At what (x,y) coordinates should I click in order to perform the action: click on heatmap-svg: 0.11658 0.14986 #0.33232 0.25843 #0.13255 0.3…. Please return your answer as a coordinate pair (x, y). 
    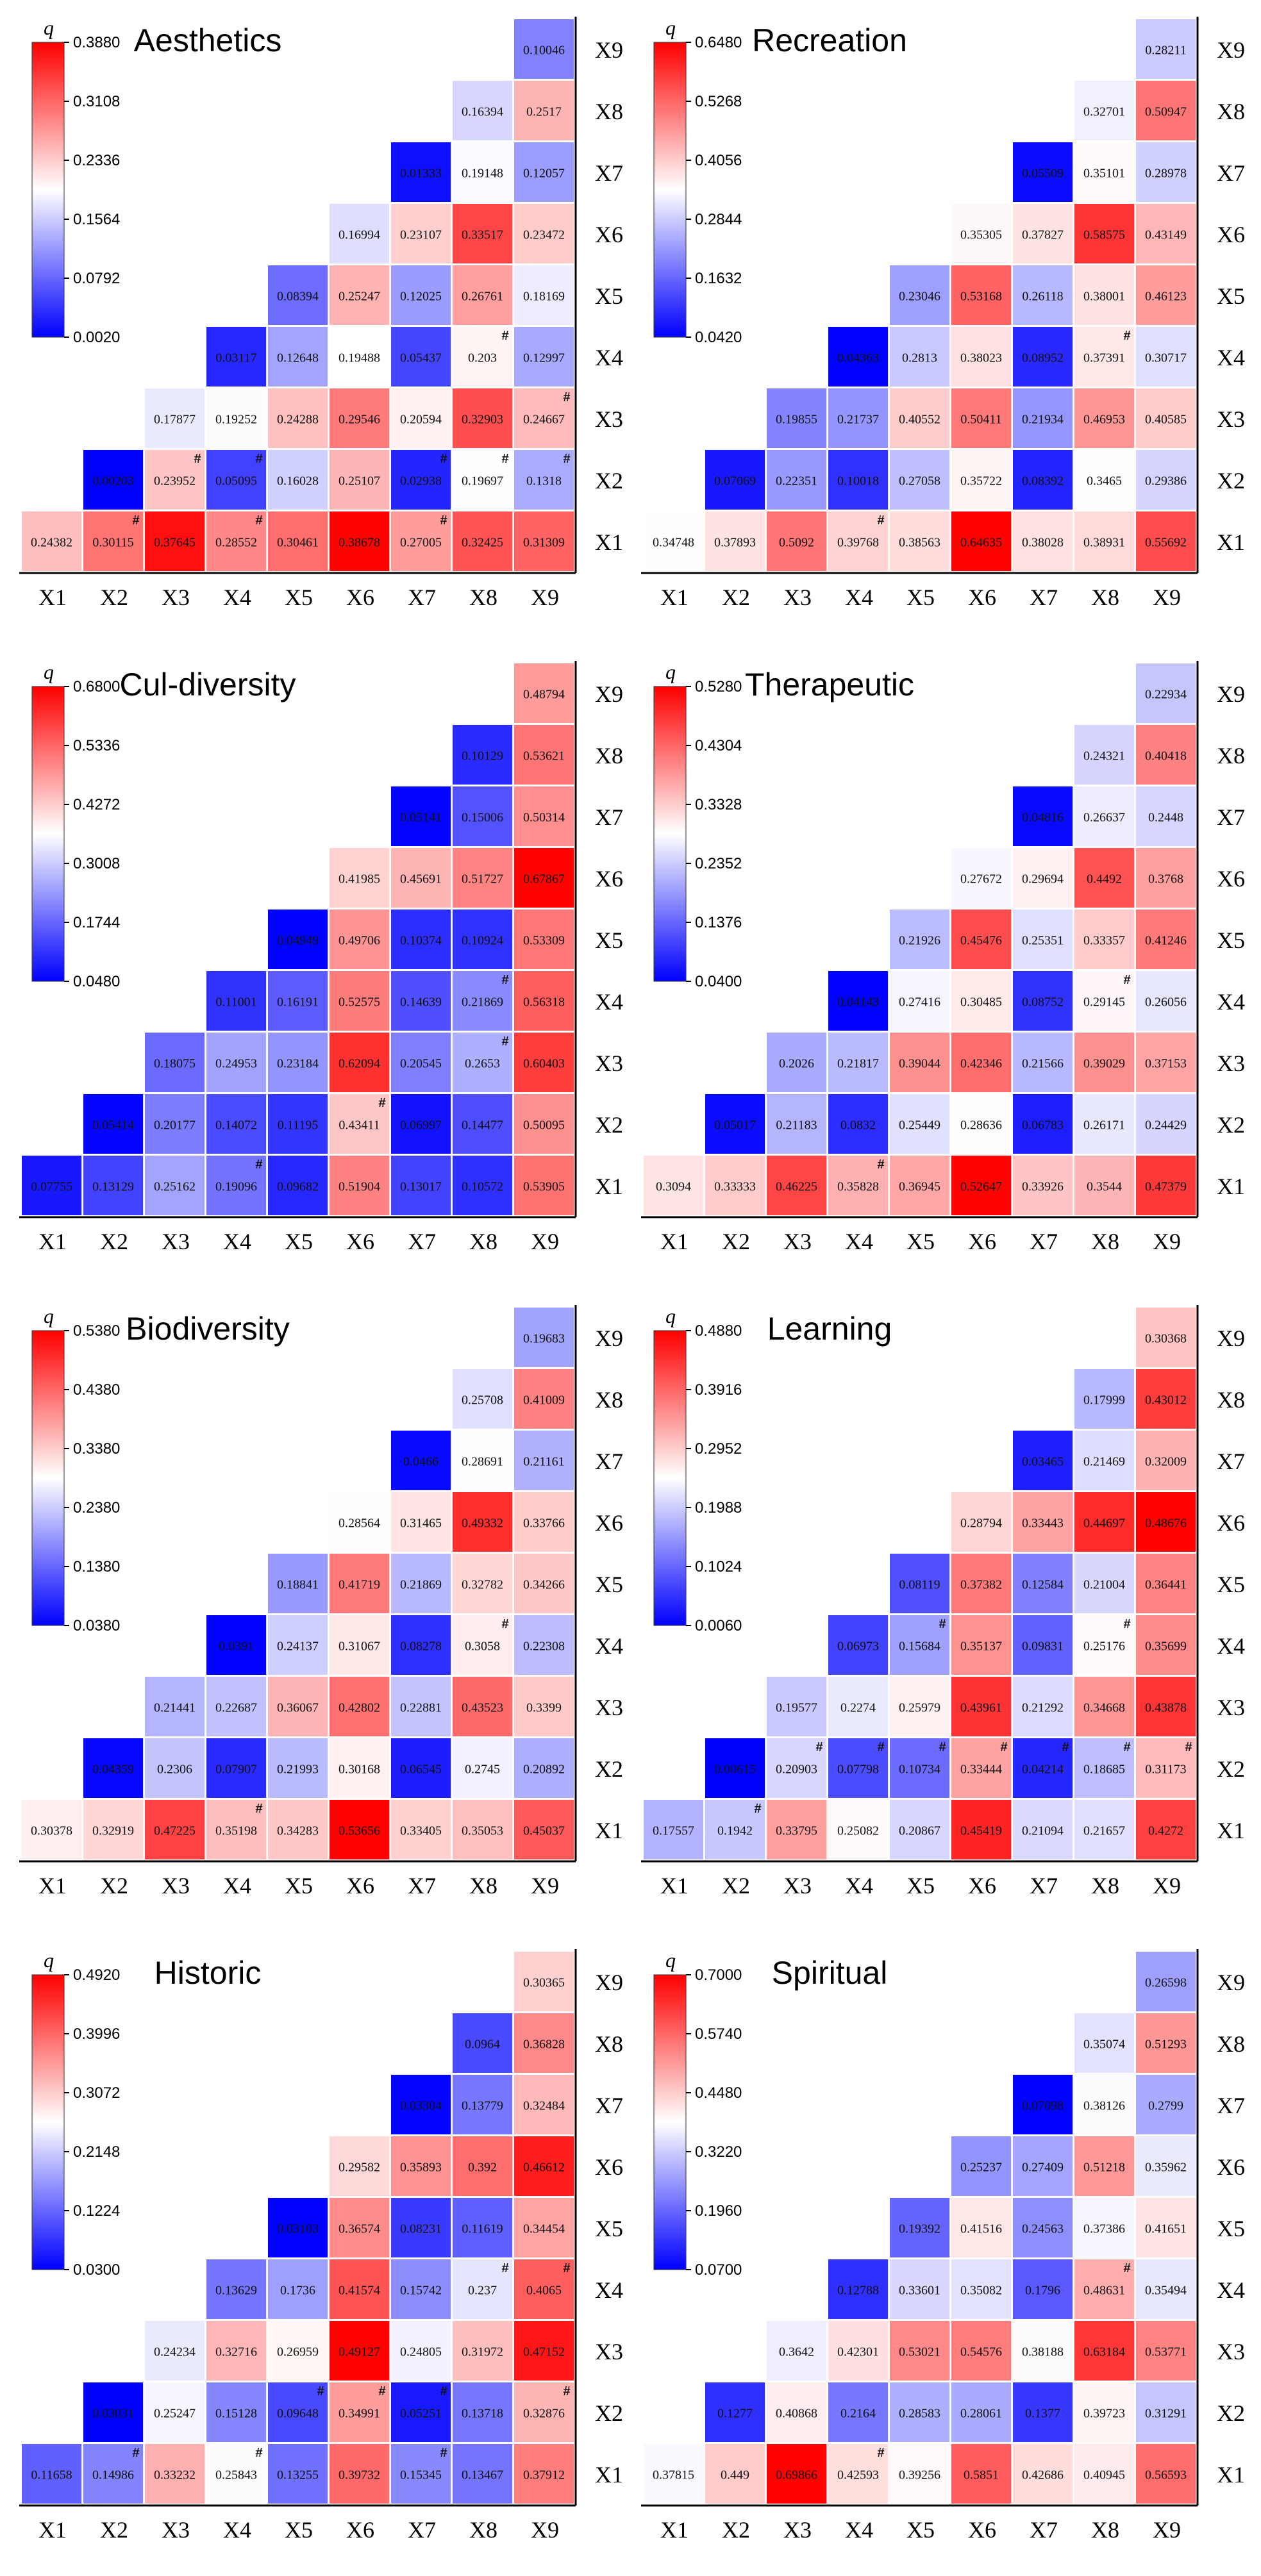
    Looking at the image, I should click on (321, 2246).